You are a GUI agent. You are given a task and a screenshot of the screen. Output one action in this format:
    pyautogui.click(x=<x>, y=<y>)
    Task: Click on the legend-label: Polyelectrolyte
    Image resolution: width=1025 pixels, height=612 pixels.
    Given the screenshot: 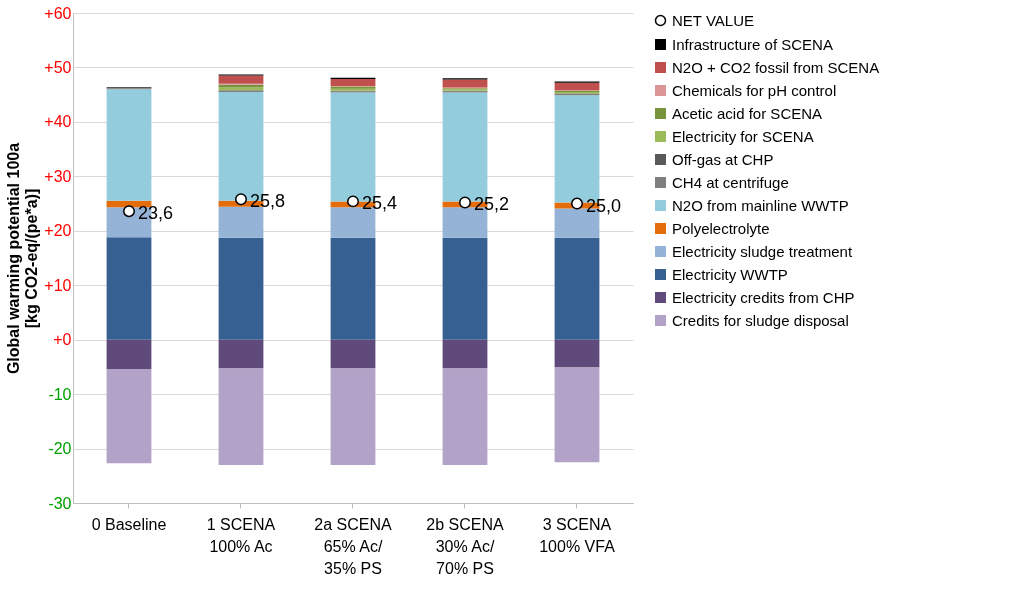 What is the action you would take?
    pyautogui.click(x=721, y=228)
    